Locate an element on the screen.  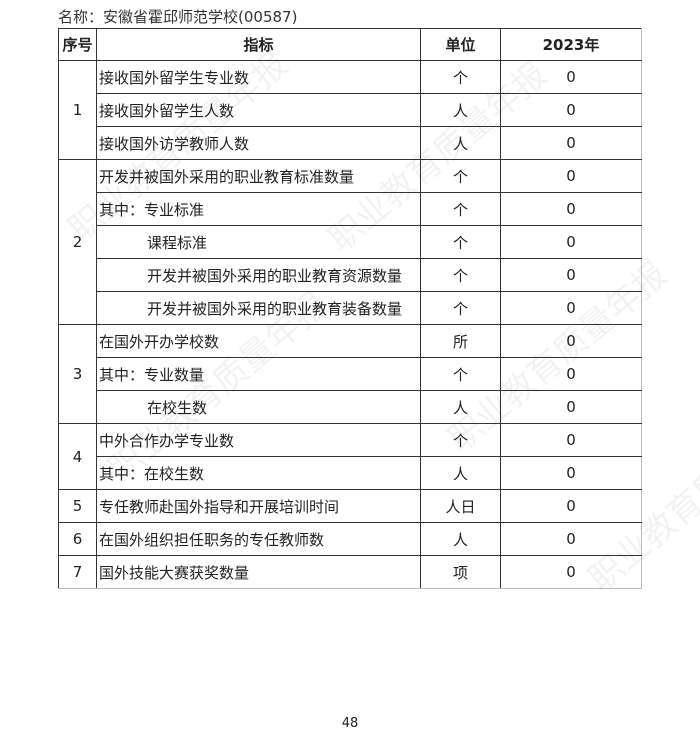
indicator-cell: 专任教师赴国外指导和开展培训时间 is located at coordinates (258, 506).